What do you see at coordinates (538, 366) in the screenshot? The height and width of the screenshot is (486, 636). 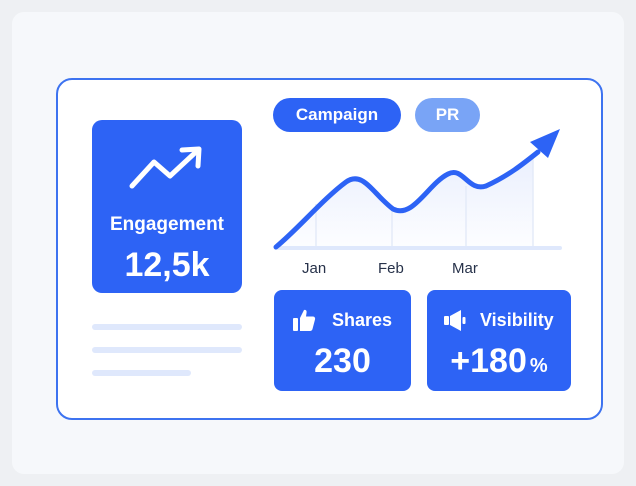 I see `visibility-unit: %` at bounding box center [538, 366].